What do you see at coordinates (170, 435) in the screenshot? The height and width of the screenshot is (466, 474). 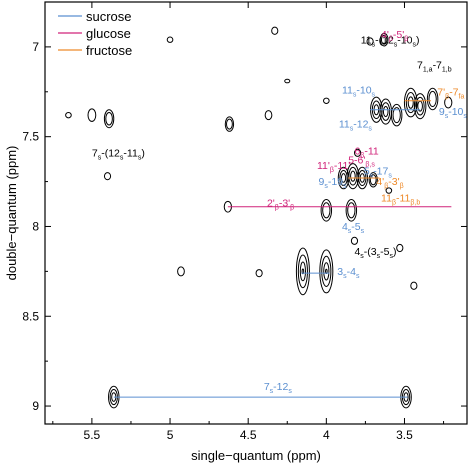 I see `x-tick-label: 5` at bounding box center [170, 435].